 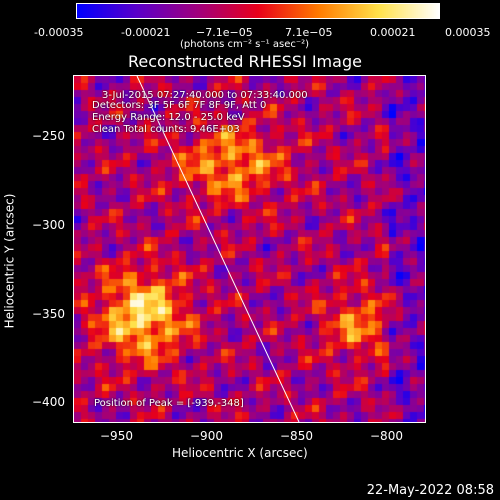 I want to click on colorbar-label: 7.1e−05, so click(x=309, y=32).